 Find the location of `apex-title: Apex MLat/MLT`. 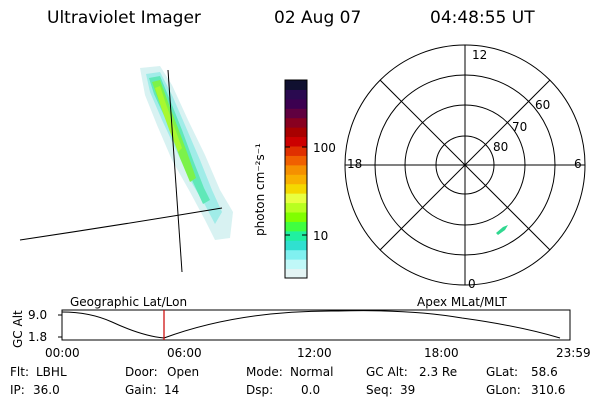

apex-title: Apex MLat/MLT is located at coordinates (462, 302).